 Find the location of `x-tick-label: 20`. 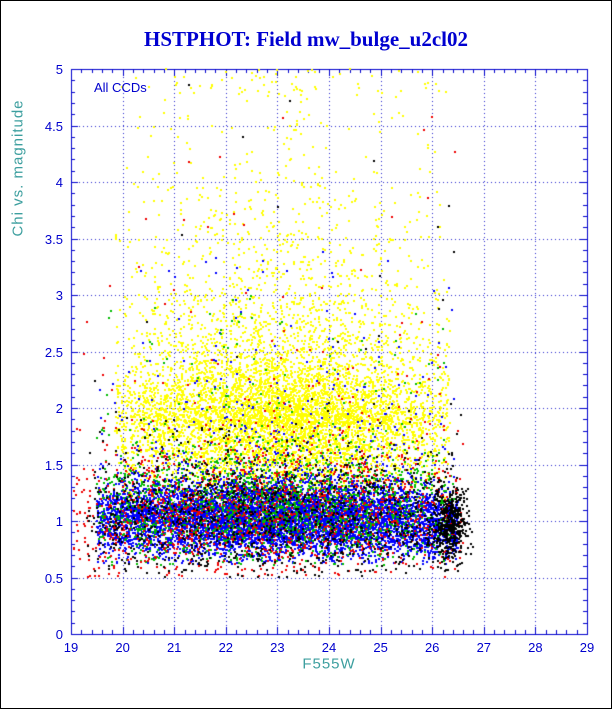

x-tick-label: 20 is located at coordinates (122, 647).